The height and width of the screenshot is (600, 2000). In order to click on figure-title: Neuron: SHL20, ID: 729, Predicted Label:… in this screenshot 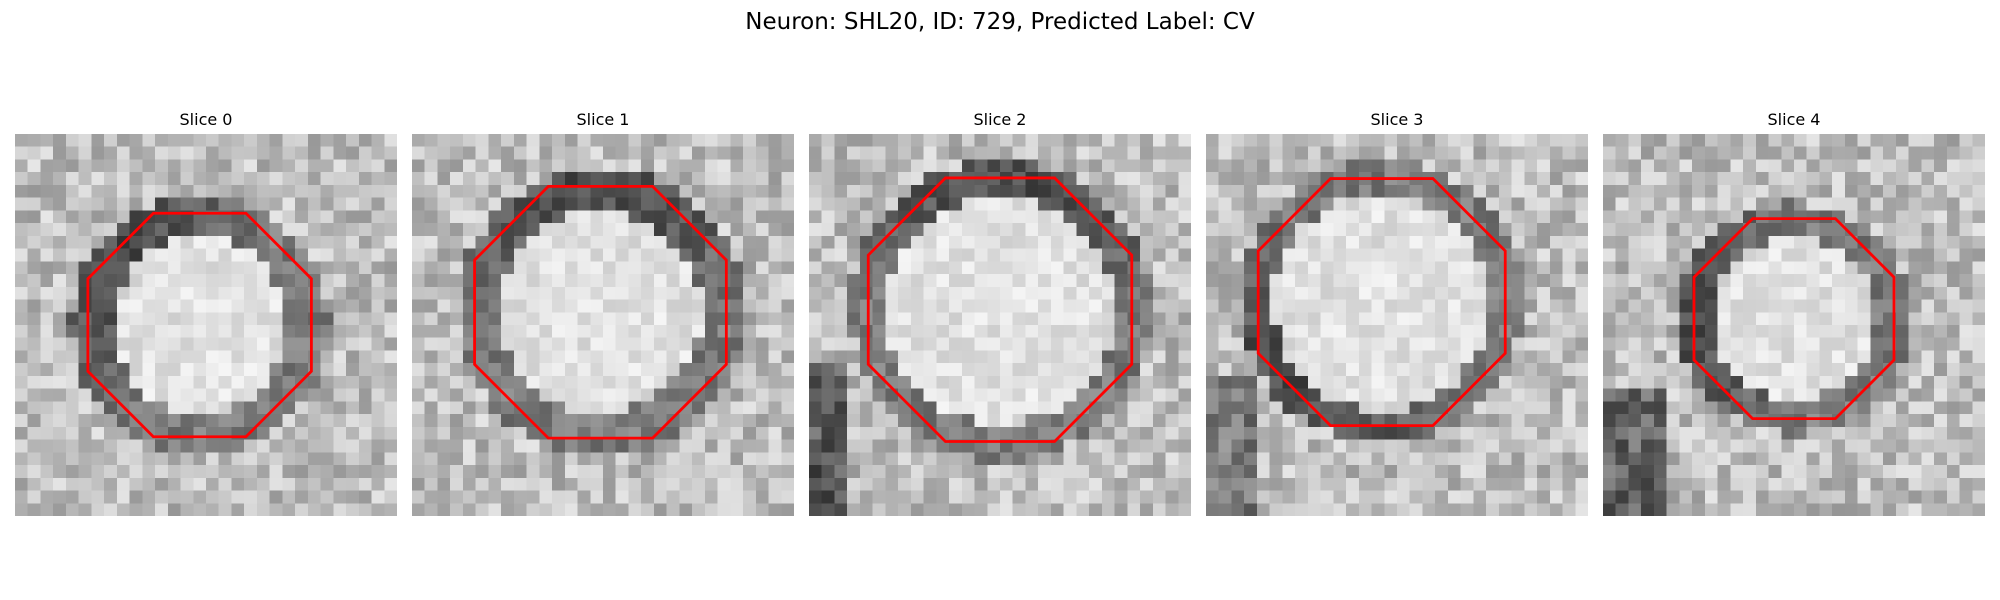, I will do `click(1000, 22)`.